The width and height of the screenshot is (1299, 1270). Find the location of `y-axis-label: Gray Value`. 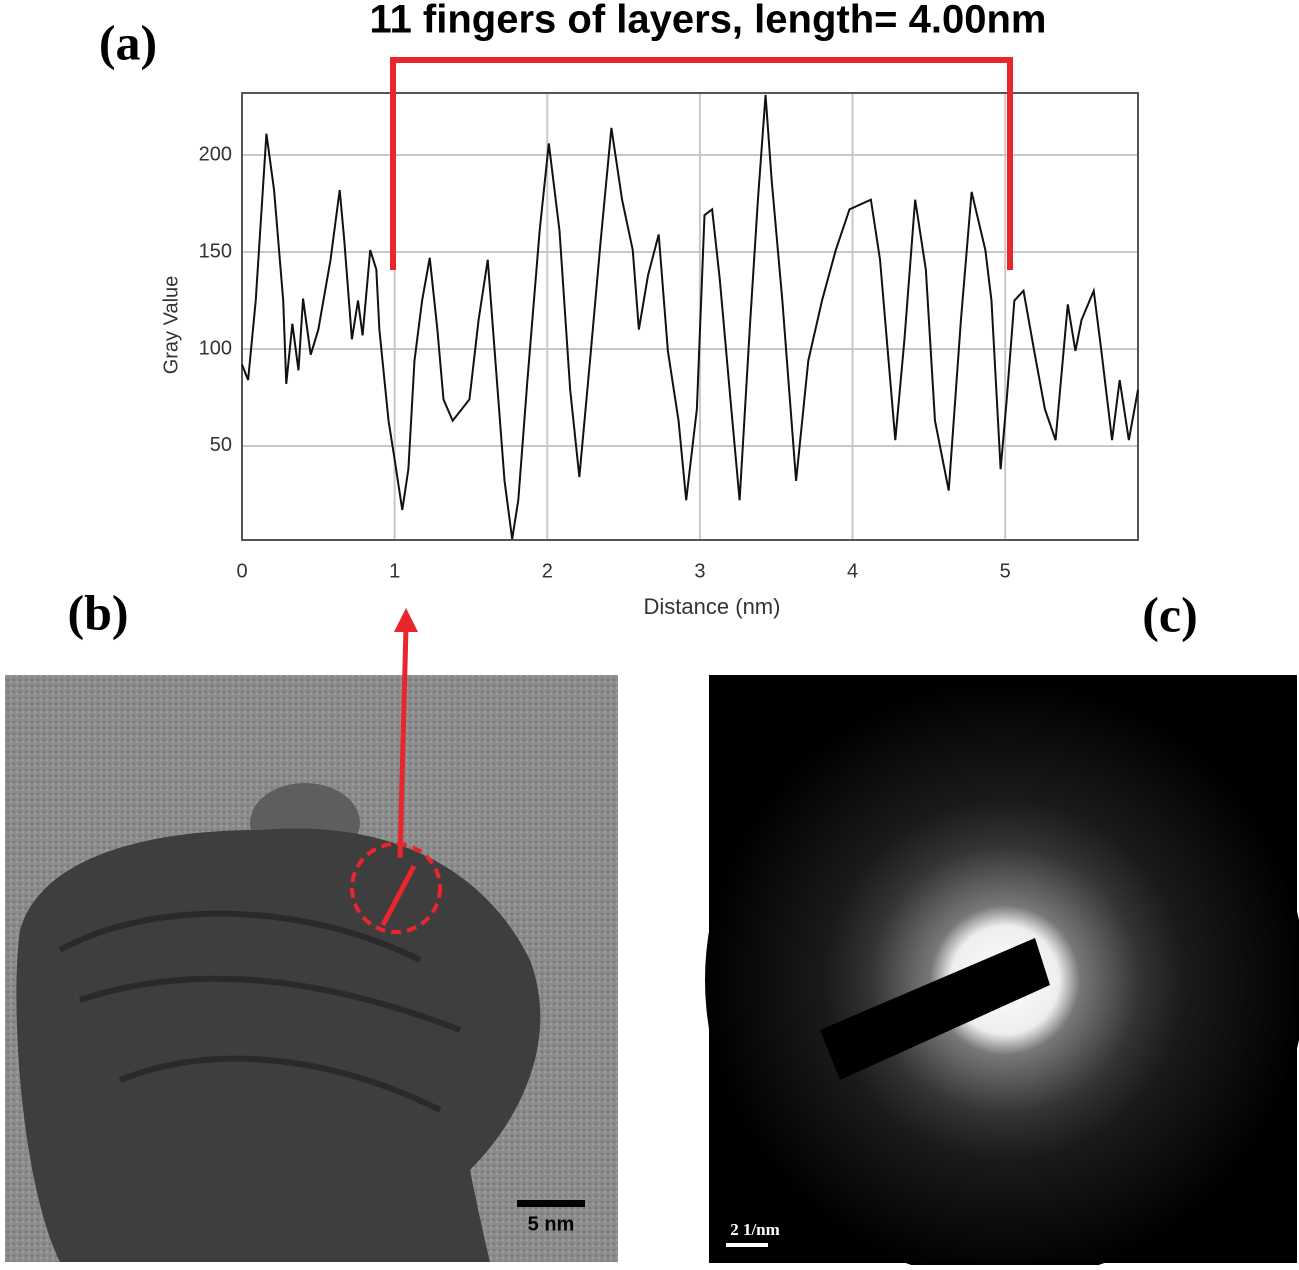

y-axis-label: Gray Value is located at coordinates (171, 325).